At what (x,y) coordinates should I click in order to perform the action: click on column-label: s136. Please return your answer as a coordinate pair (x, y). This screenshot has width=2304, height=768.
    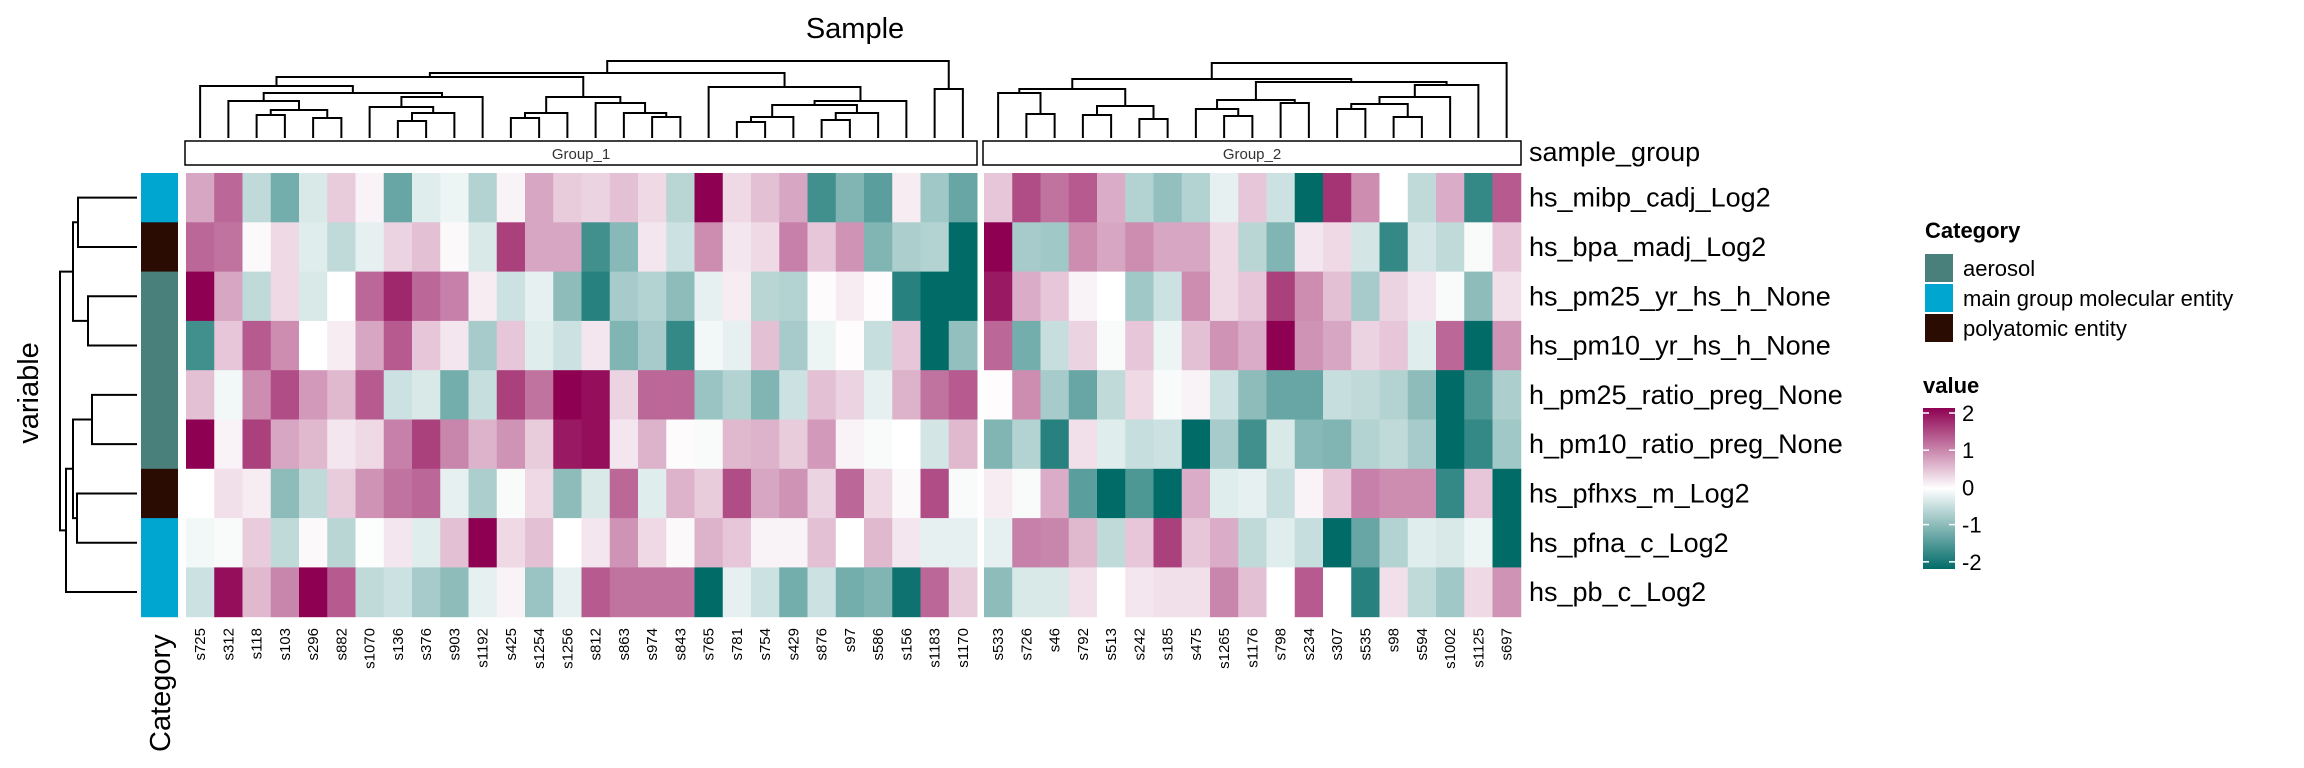
    Looking at the image, I should click on (398, 644).